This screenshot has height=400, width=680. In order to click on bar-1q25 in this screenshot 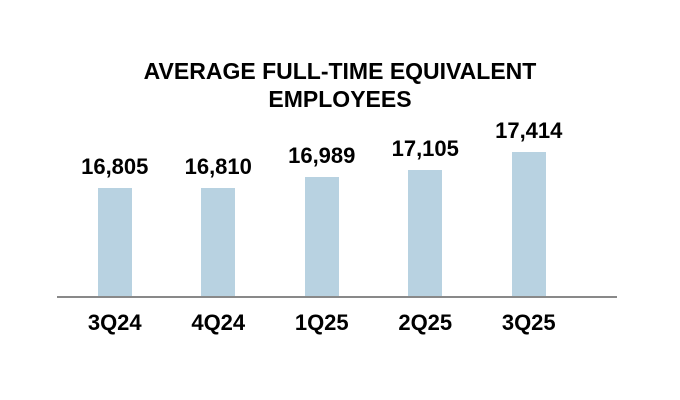, I will do `click(321, 236)`.